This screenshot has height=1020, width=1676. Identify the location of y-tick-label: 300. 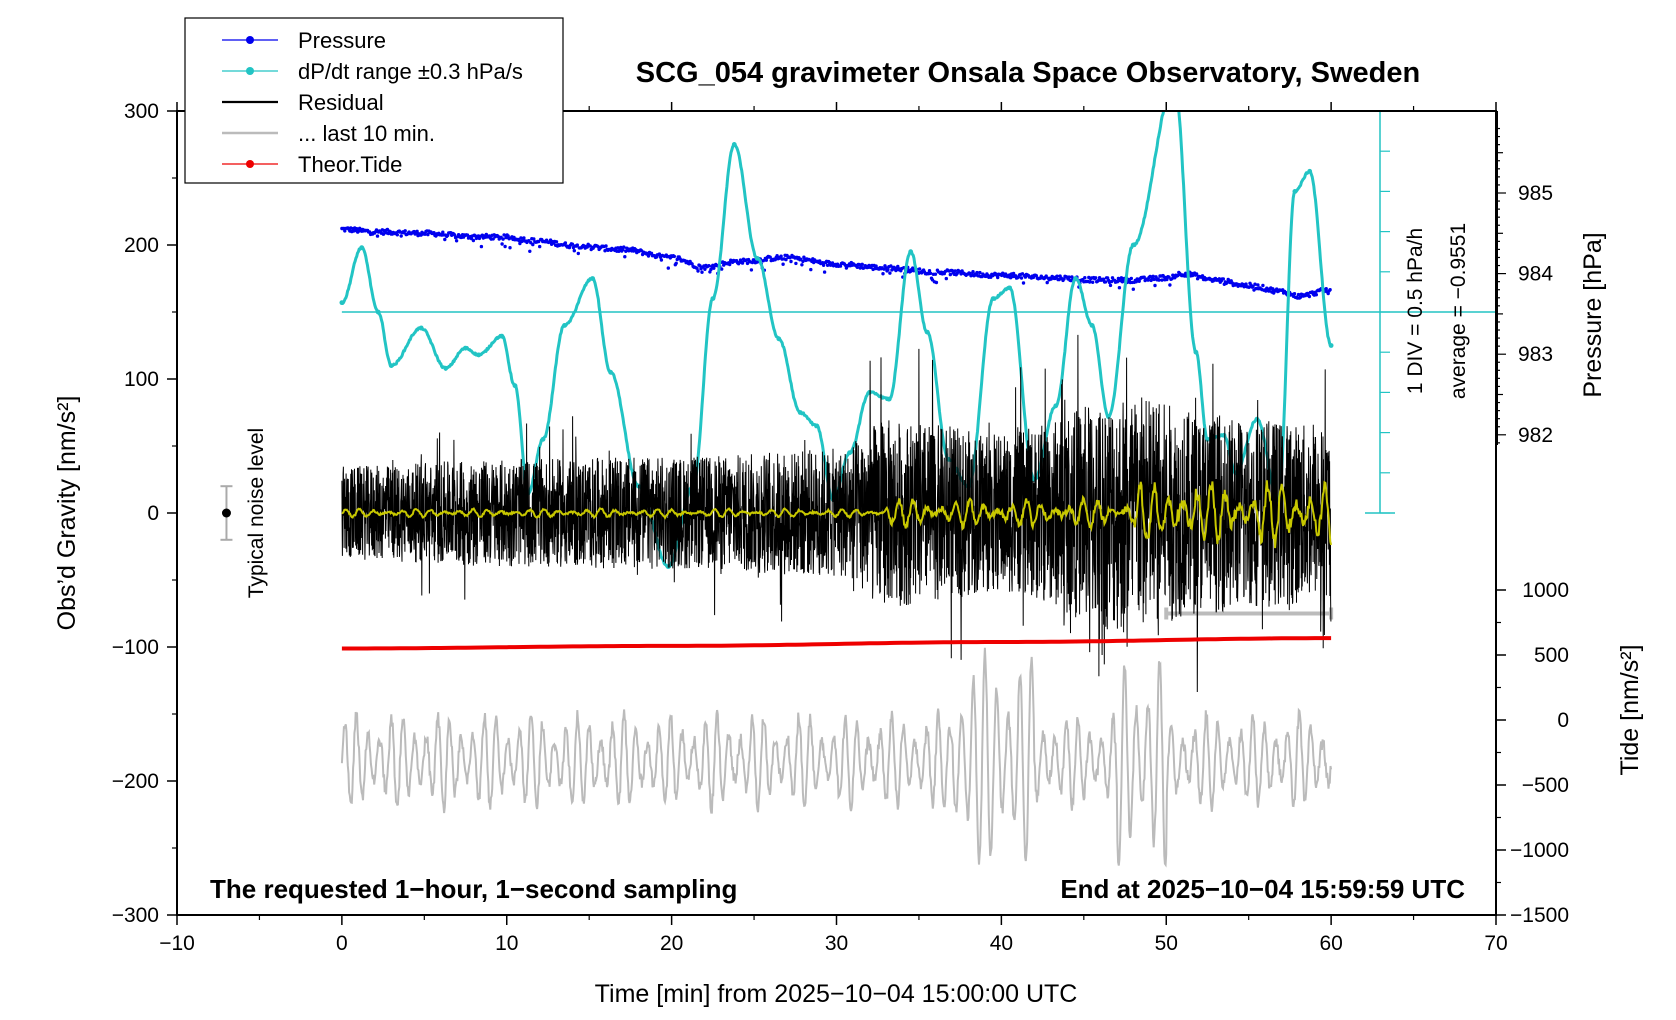
(141, 111).